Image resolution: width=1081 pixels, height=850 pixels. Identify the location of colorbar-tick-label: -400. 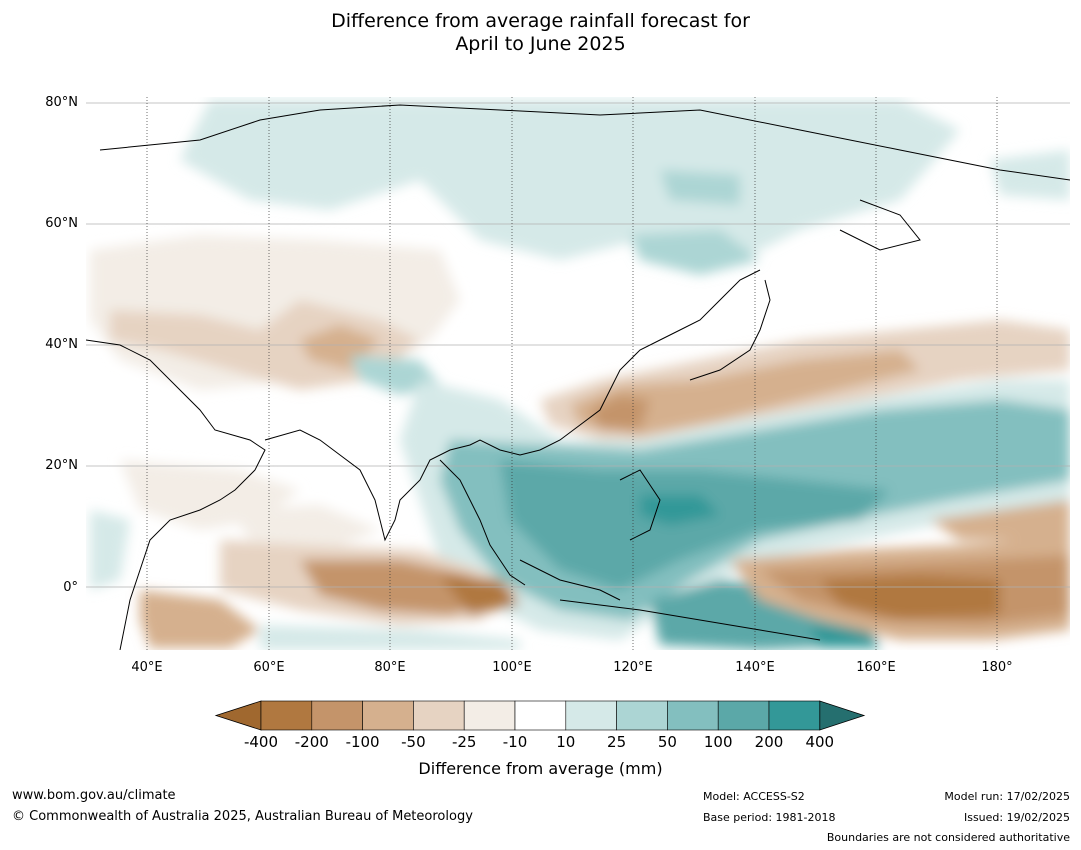
(261, 742).